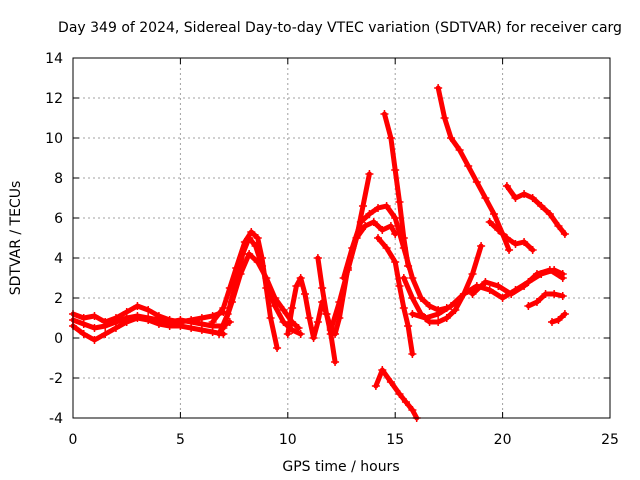 This screenshot has height=480, width=640. What do you see at coordinates (16, 238) in the screenshot?
I see `y-axis-title: SDTVAR / TECUs` at bounding box center [16, 238].